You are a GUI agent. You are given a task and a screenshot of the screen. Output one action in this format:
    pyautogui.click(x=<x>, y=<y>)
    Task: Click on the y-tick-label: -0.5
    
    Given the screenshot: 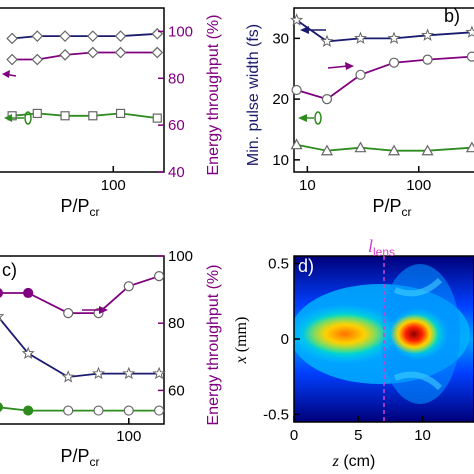 What is the action you would take?
    pyautogui.click(x=276, y=414)
    